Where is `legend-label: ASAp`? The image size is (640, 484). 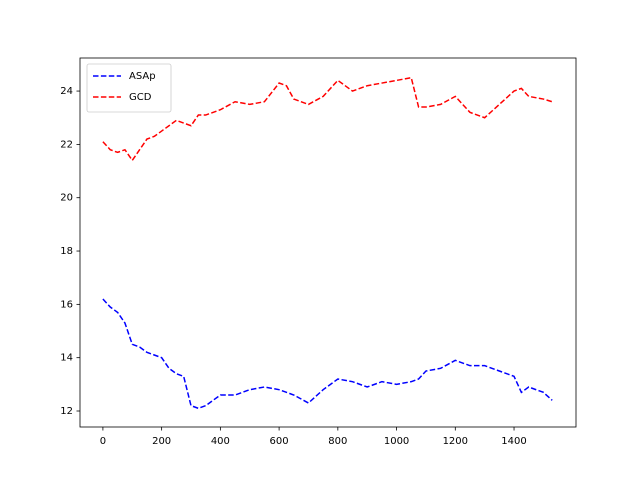 legend-label: ASAp is located at coordinates (142, 76).